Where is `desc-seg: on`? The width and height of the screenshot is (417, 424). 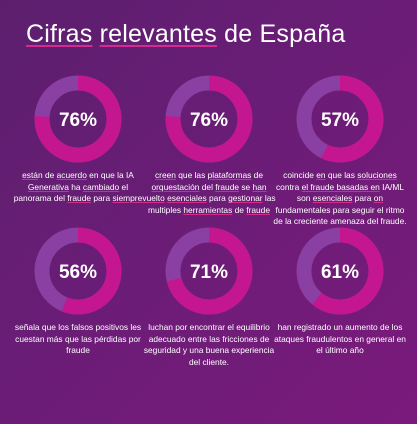
desc-seg: on is located at coordinates (378, 198).